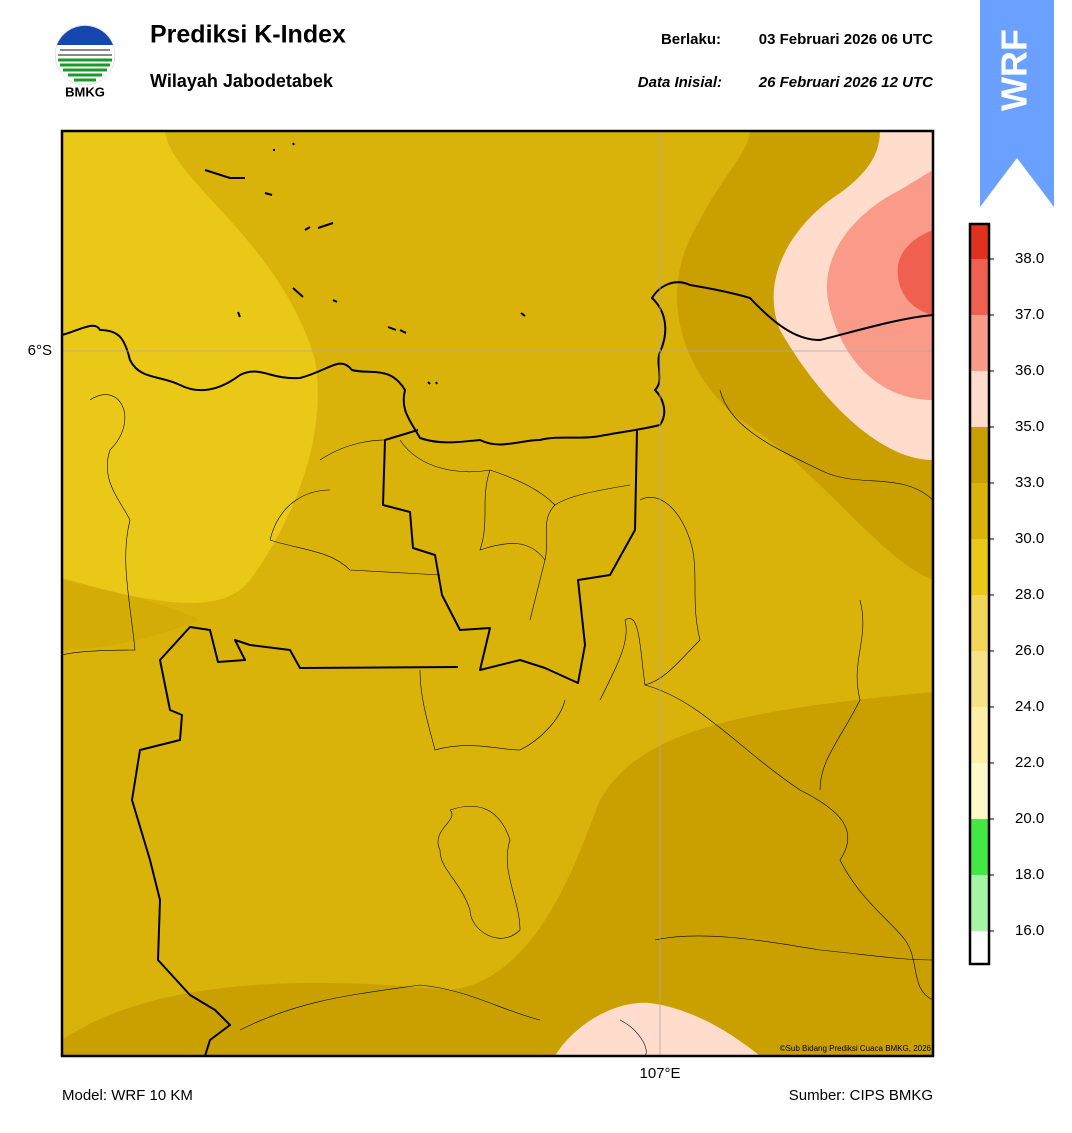  Describe the element at coordinates (1029, 314) in the screenshot. I see `colorbar-label: 37.0` at that location.